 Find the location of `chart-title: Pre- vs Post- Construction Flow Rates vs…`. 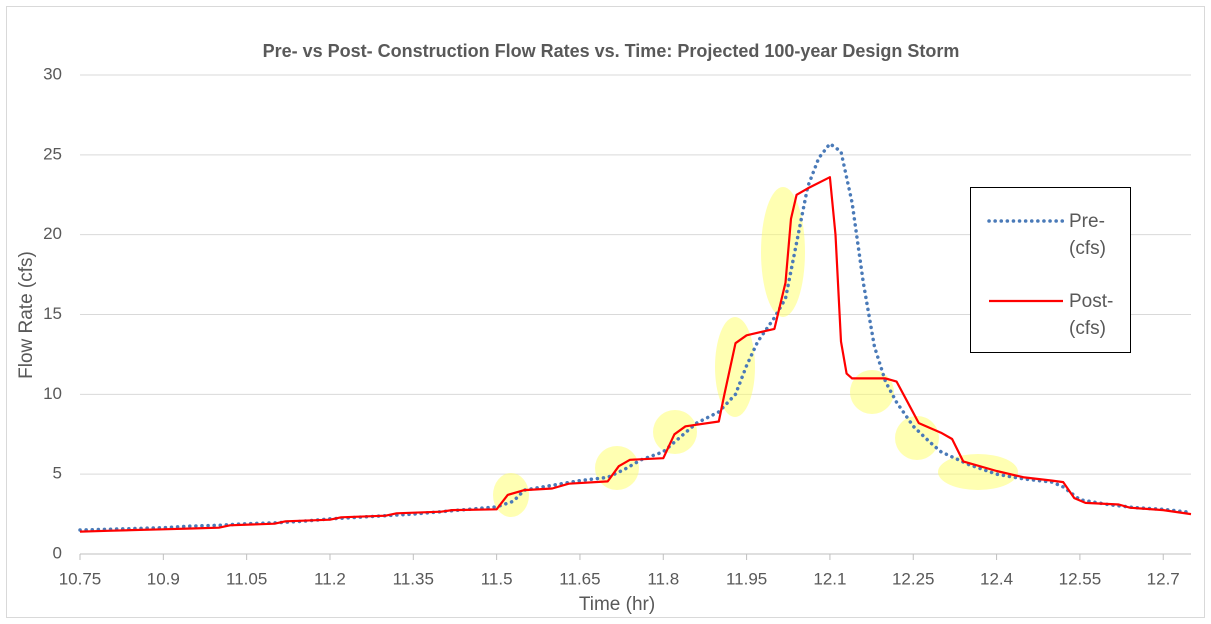

chart-title: Pre- vs Post- Construction Flow Rates vs… is located at coordinates (611, 51).